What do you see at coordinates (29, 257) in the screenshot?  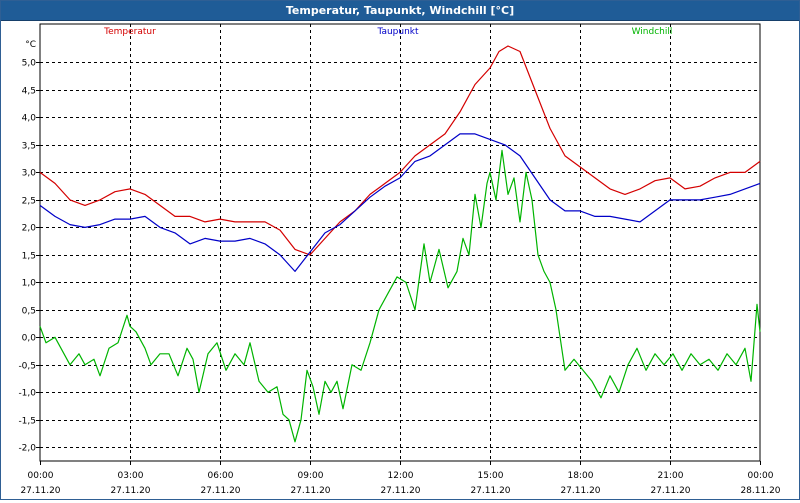 I see `y-tick-label: 1,5` at bounding box center [29, 257].